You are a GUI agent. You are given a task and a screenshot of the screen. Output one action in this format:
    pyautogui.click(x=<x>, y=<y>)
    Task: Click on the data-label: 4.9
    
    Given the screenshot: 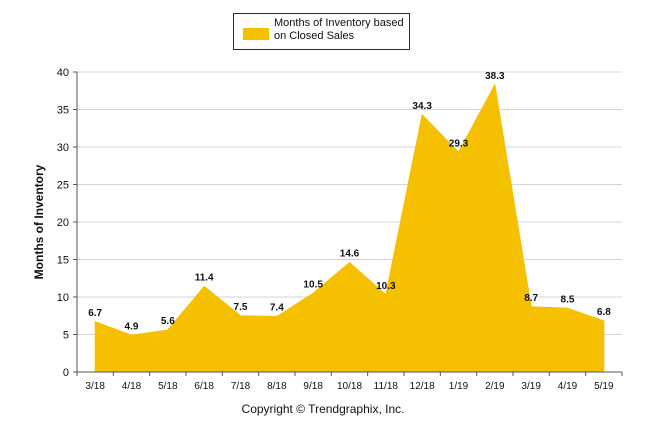 What is the action you would take?
    pyautogui.click(x=132, y=326)
    